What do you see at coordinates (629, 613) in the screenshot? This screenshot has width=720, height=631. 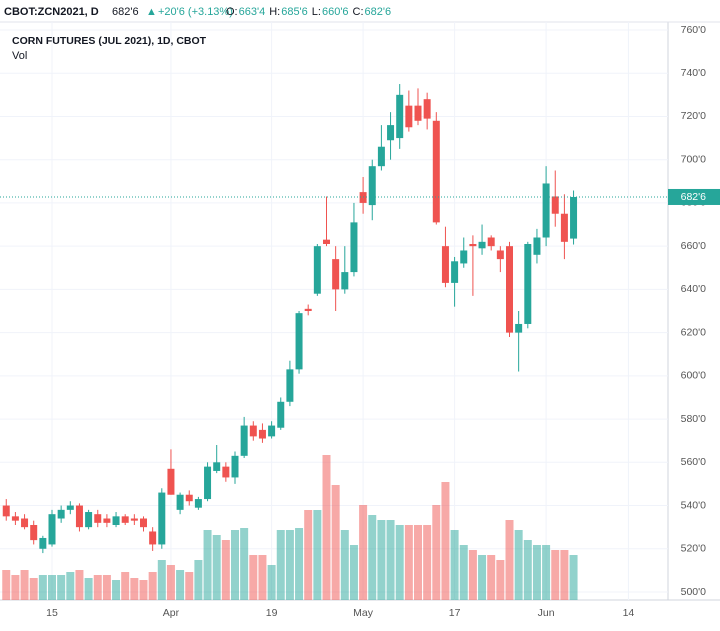 I see `x-tick-label: 14` at bounding box center [629, 613].